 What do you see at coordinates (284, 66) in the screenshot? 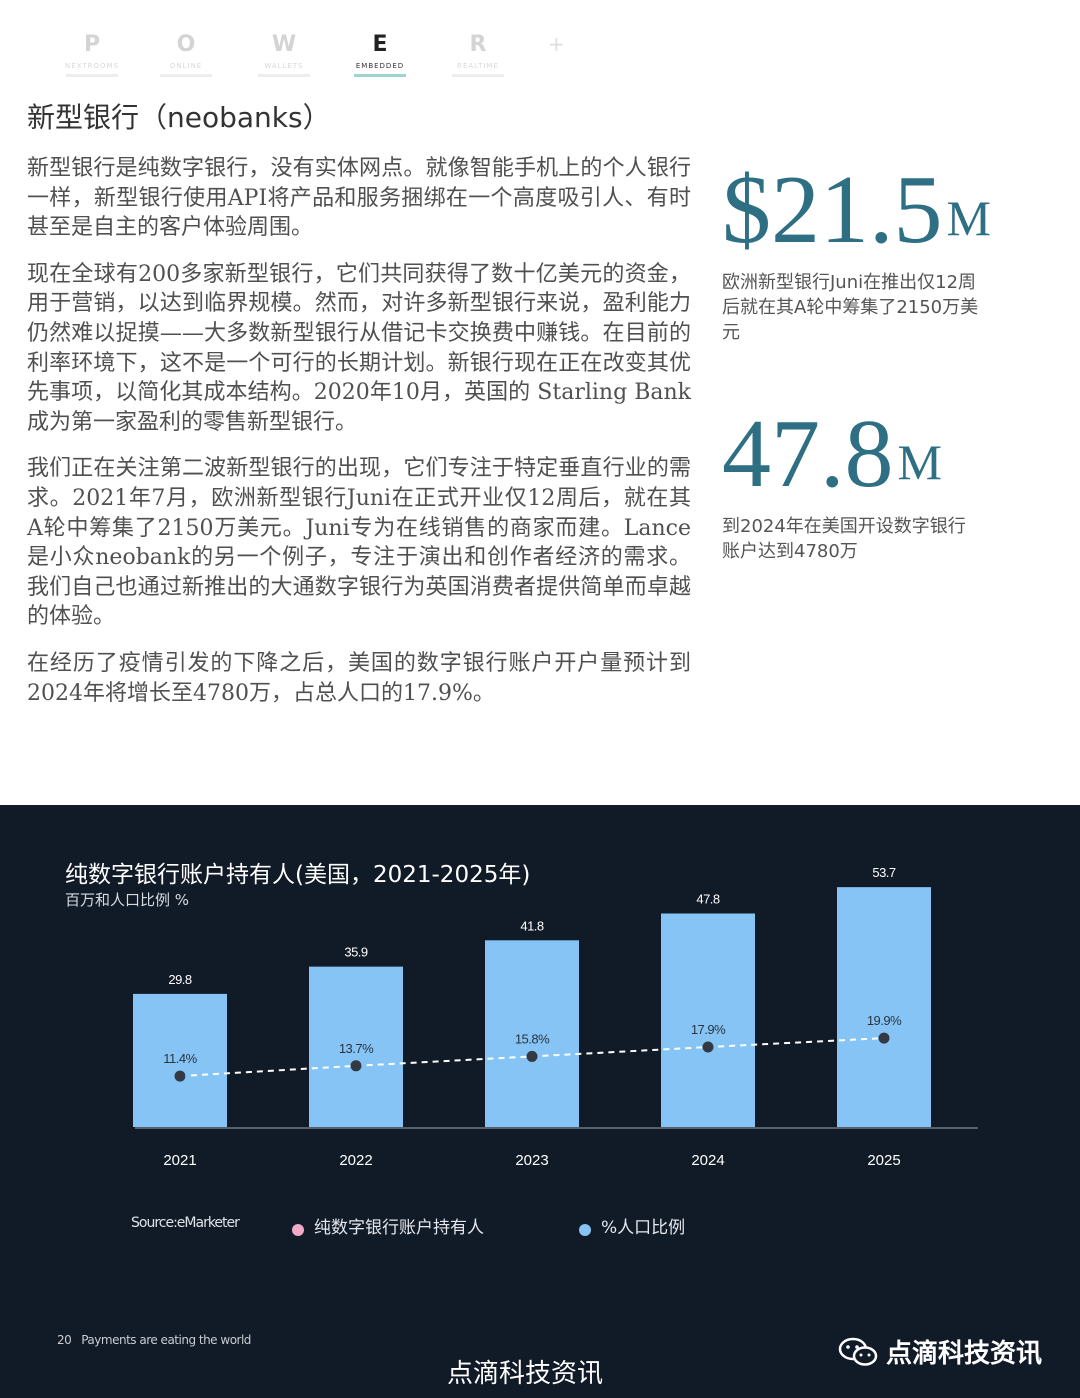
I see `nav-sublabel: WALLETS` at bounding box center [284, 66].